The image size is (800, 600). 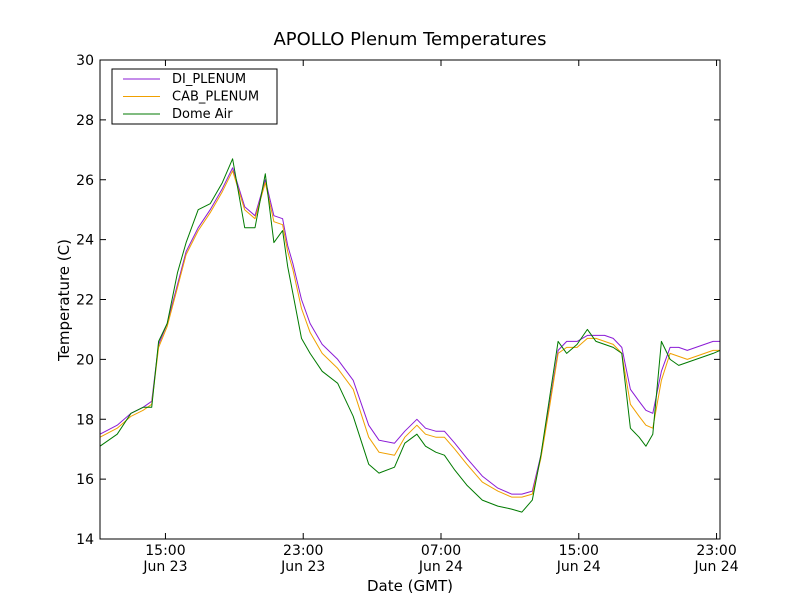 I want to click on legend: DI_PLENUM CAB_PLENUM Dome Air, so click(x=194, y=96).